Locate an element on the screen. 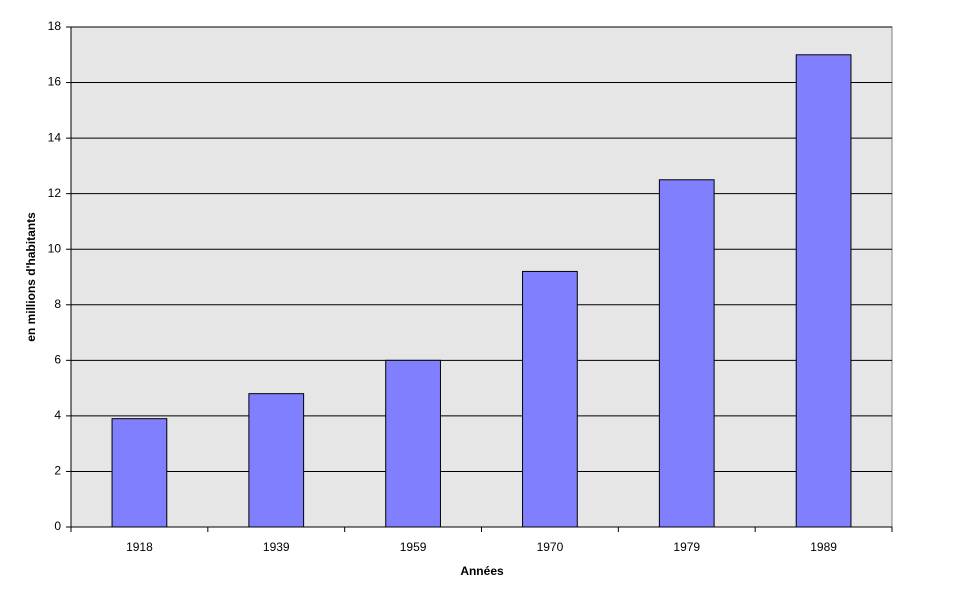 This screenshot has width=969, height=603. y-axis-title: en millions d'habitants is located at coordinates (31, 277).